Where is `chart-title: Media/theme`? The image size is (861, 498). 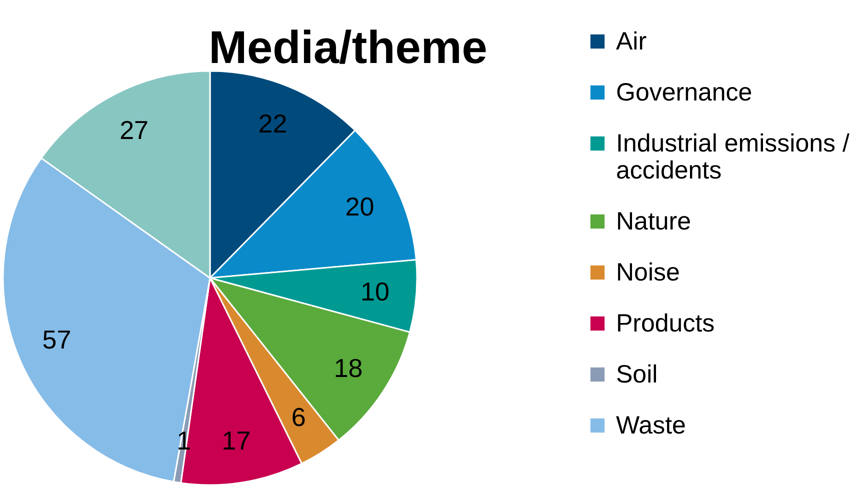
chart-title: Media/theme is located at coordinates (348, 47).